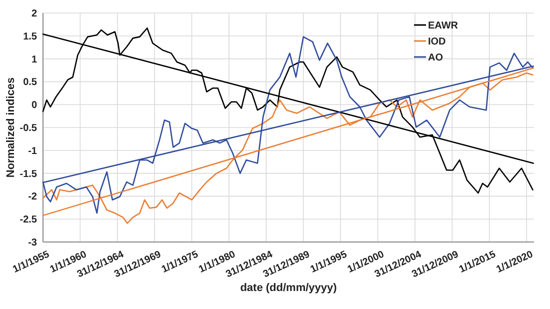 Image resolution: width=550 pixels, height=309 pixels. What do you see at coordinates (30, 36) in the screenshot?
I see `y-tick-label: 1.5` at bounding box center [30, 36].